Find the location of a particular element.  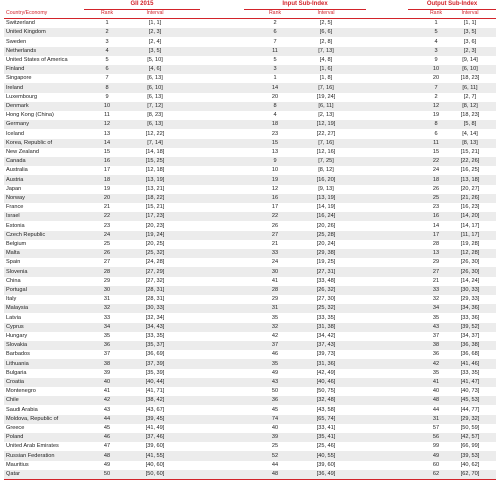

country: United States of America is located at coordinates (37, 59).